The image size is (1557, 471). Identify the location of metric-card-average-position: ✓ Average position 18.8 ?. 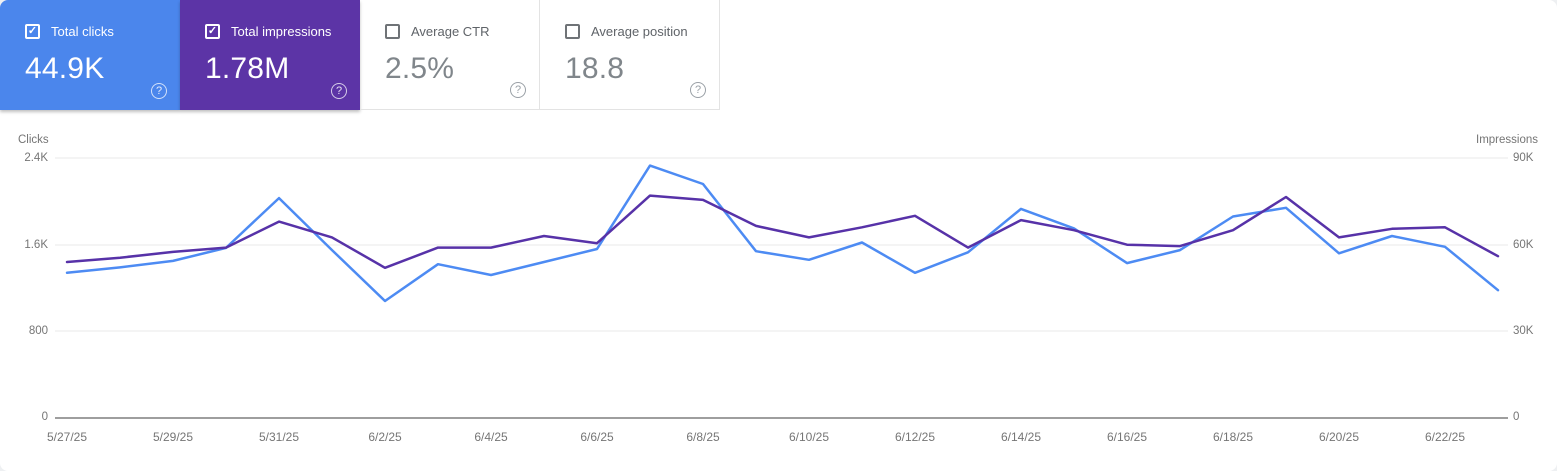
(630, 55).